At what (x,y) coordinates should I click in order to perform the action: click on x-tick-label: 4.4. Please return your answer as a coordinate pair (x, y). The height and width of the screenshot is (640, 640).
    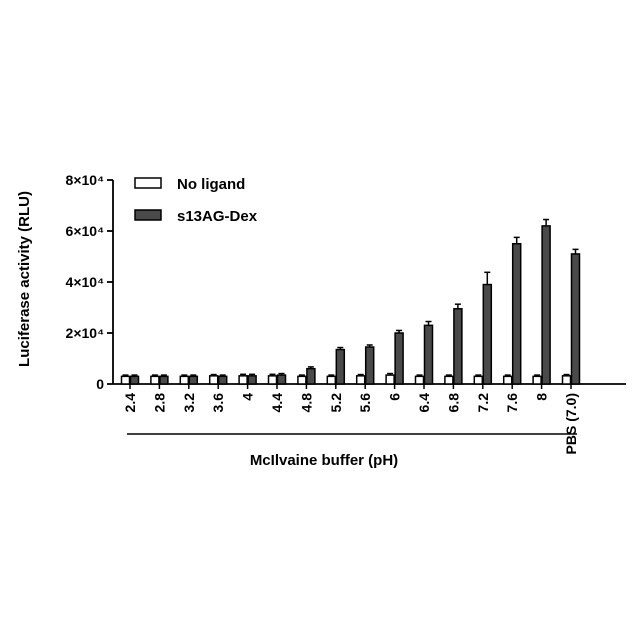
    Looking at the image, I should click on (277, 403).